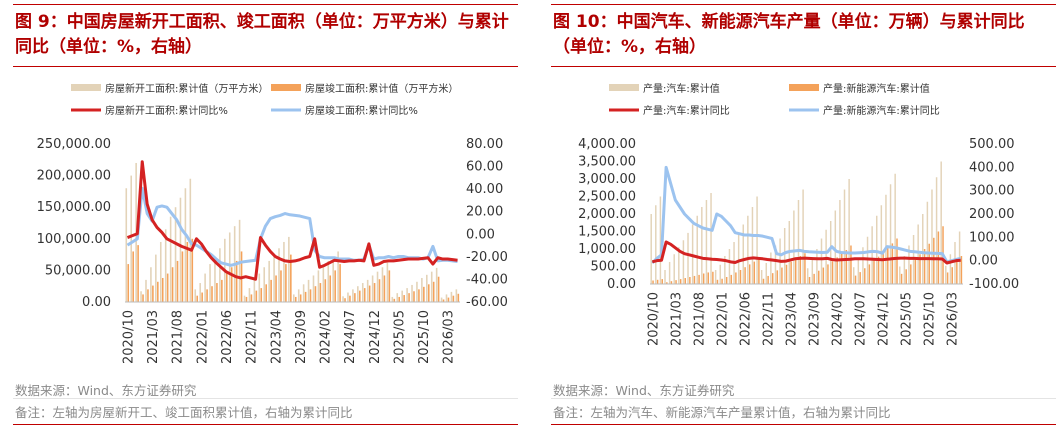  What do you see at coordinates (804, 87) in the screenshot?
I see `legend-swatch` at bounding box center [804, 87].